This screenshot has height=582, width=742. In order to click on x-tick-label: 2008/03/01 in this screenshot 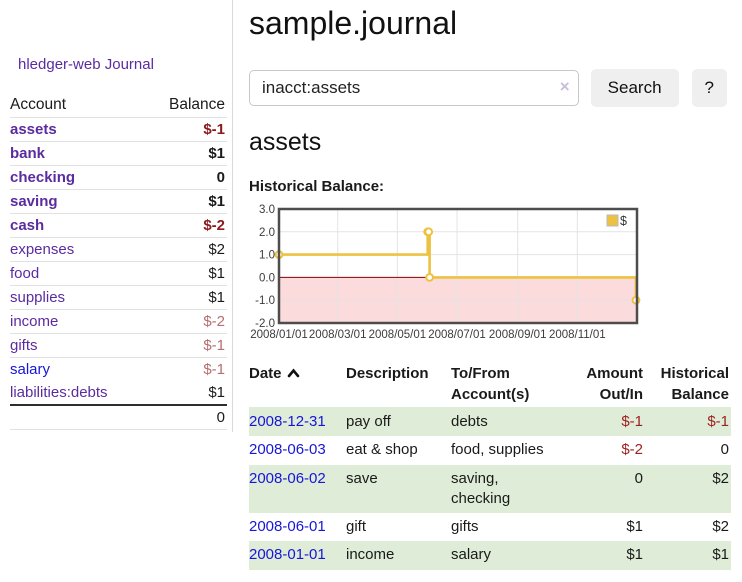, I will do `click(338, 335)`.